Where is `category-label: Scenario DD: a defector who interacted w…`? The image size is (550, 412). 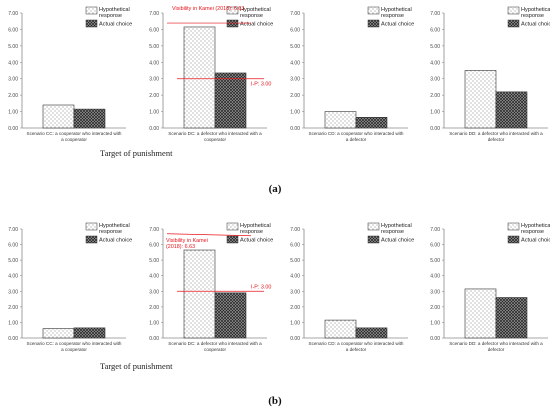
category-label: Scenario DD: a defector who interacted w… is located at coordinates (496, 136).